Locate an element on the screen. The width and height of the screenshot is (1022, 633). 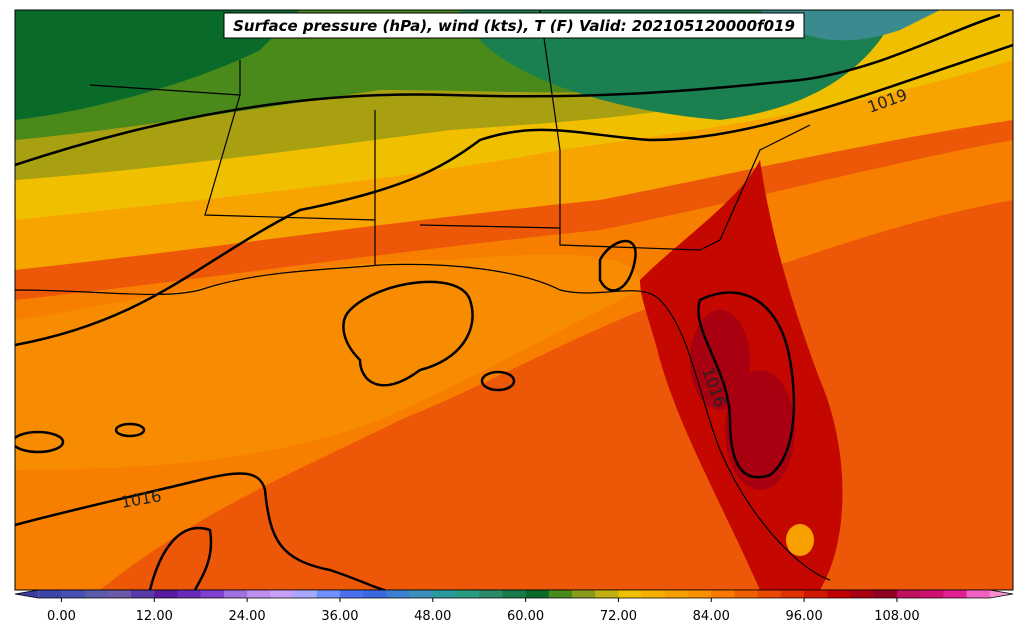
colorbar-tick-label: 24.00 is located at coordinates (246, 616).